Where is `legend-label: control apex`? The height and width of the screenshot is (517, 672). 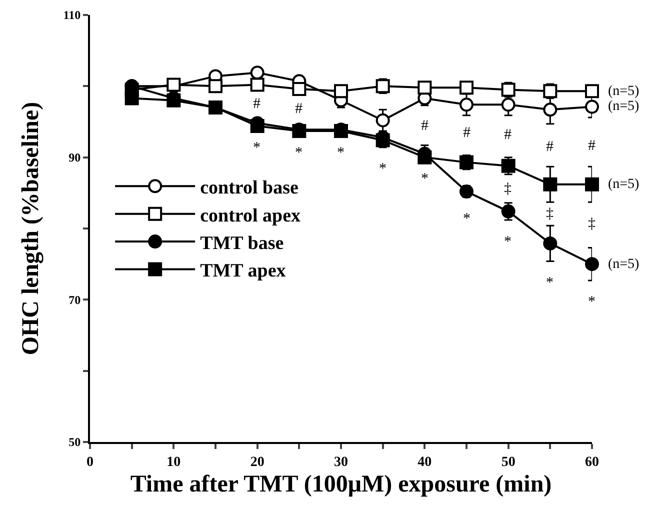 legend-label: control apex is located at coordinates (251, 215).